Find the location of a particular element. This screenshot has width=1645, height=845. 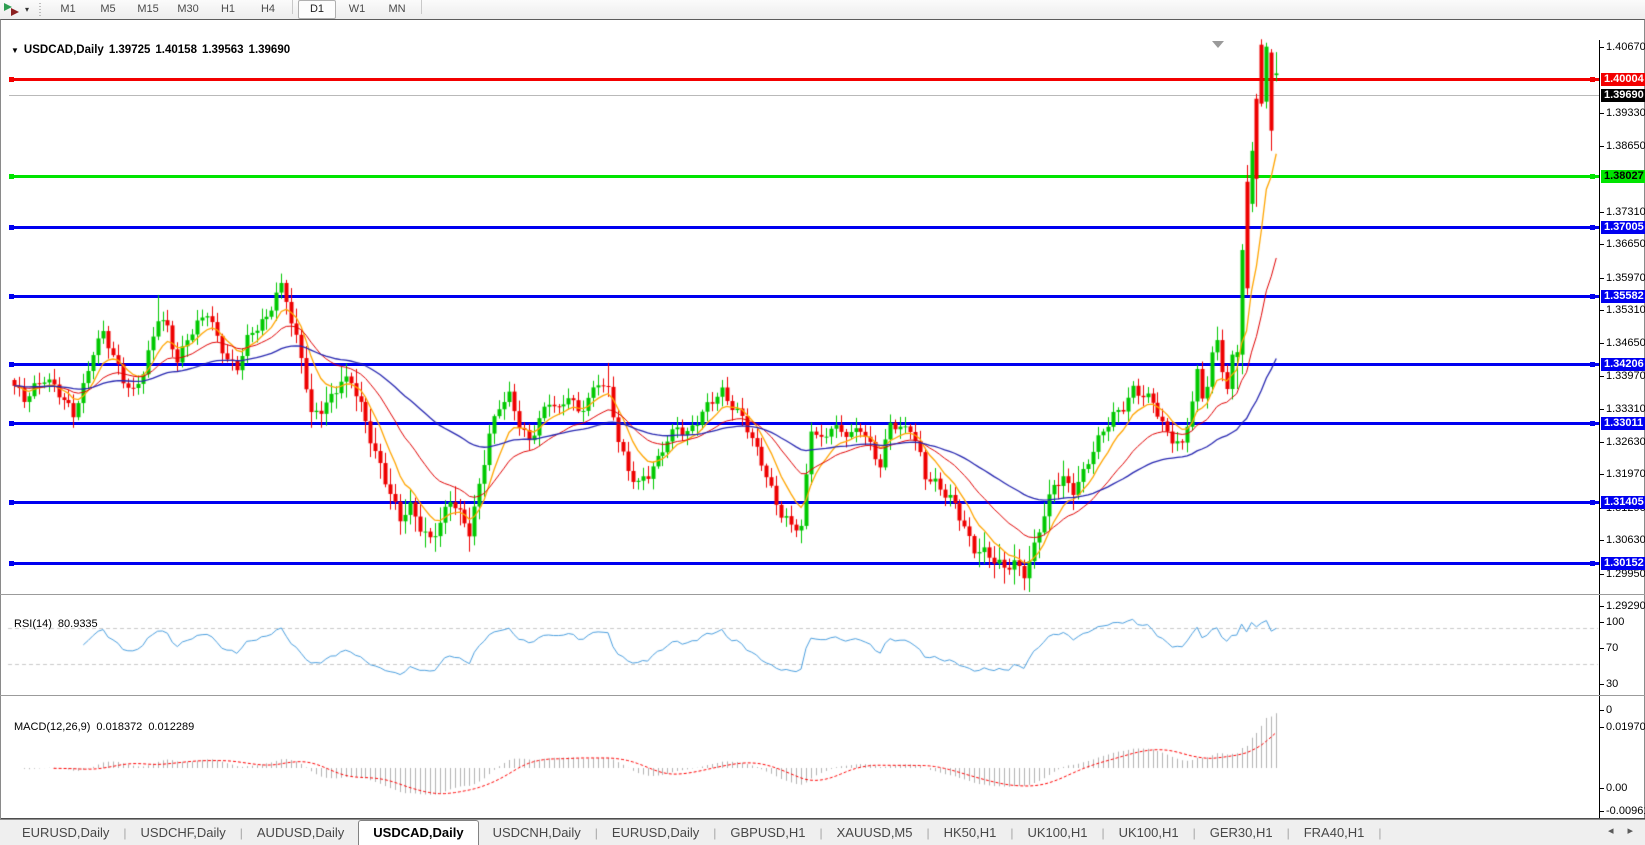

timeframe-button-h4: H4 is located at coordinates (268, 9).